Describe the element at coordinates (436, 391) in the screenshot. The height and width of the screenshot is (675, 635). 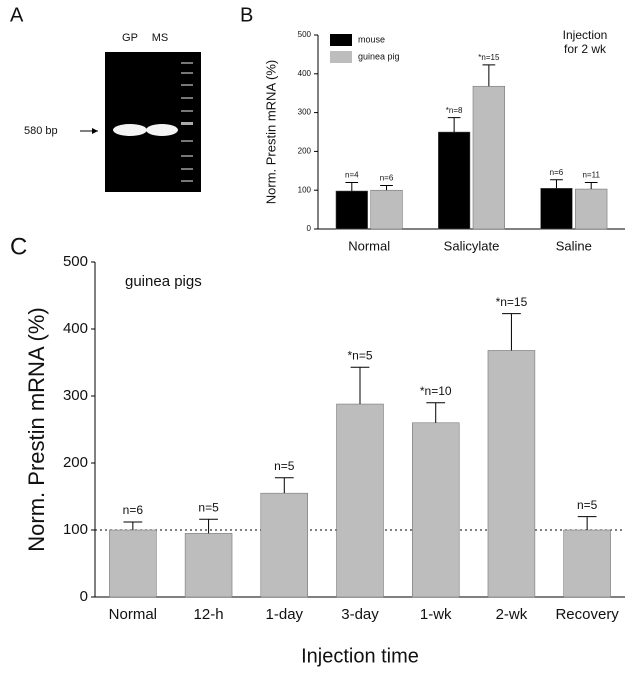
I see `n-label: *n=10` at that location.